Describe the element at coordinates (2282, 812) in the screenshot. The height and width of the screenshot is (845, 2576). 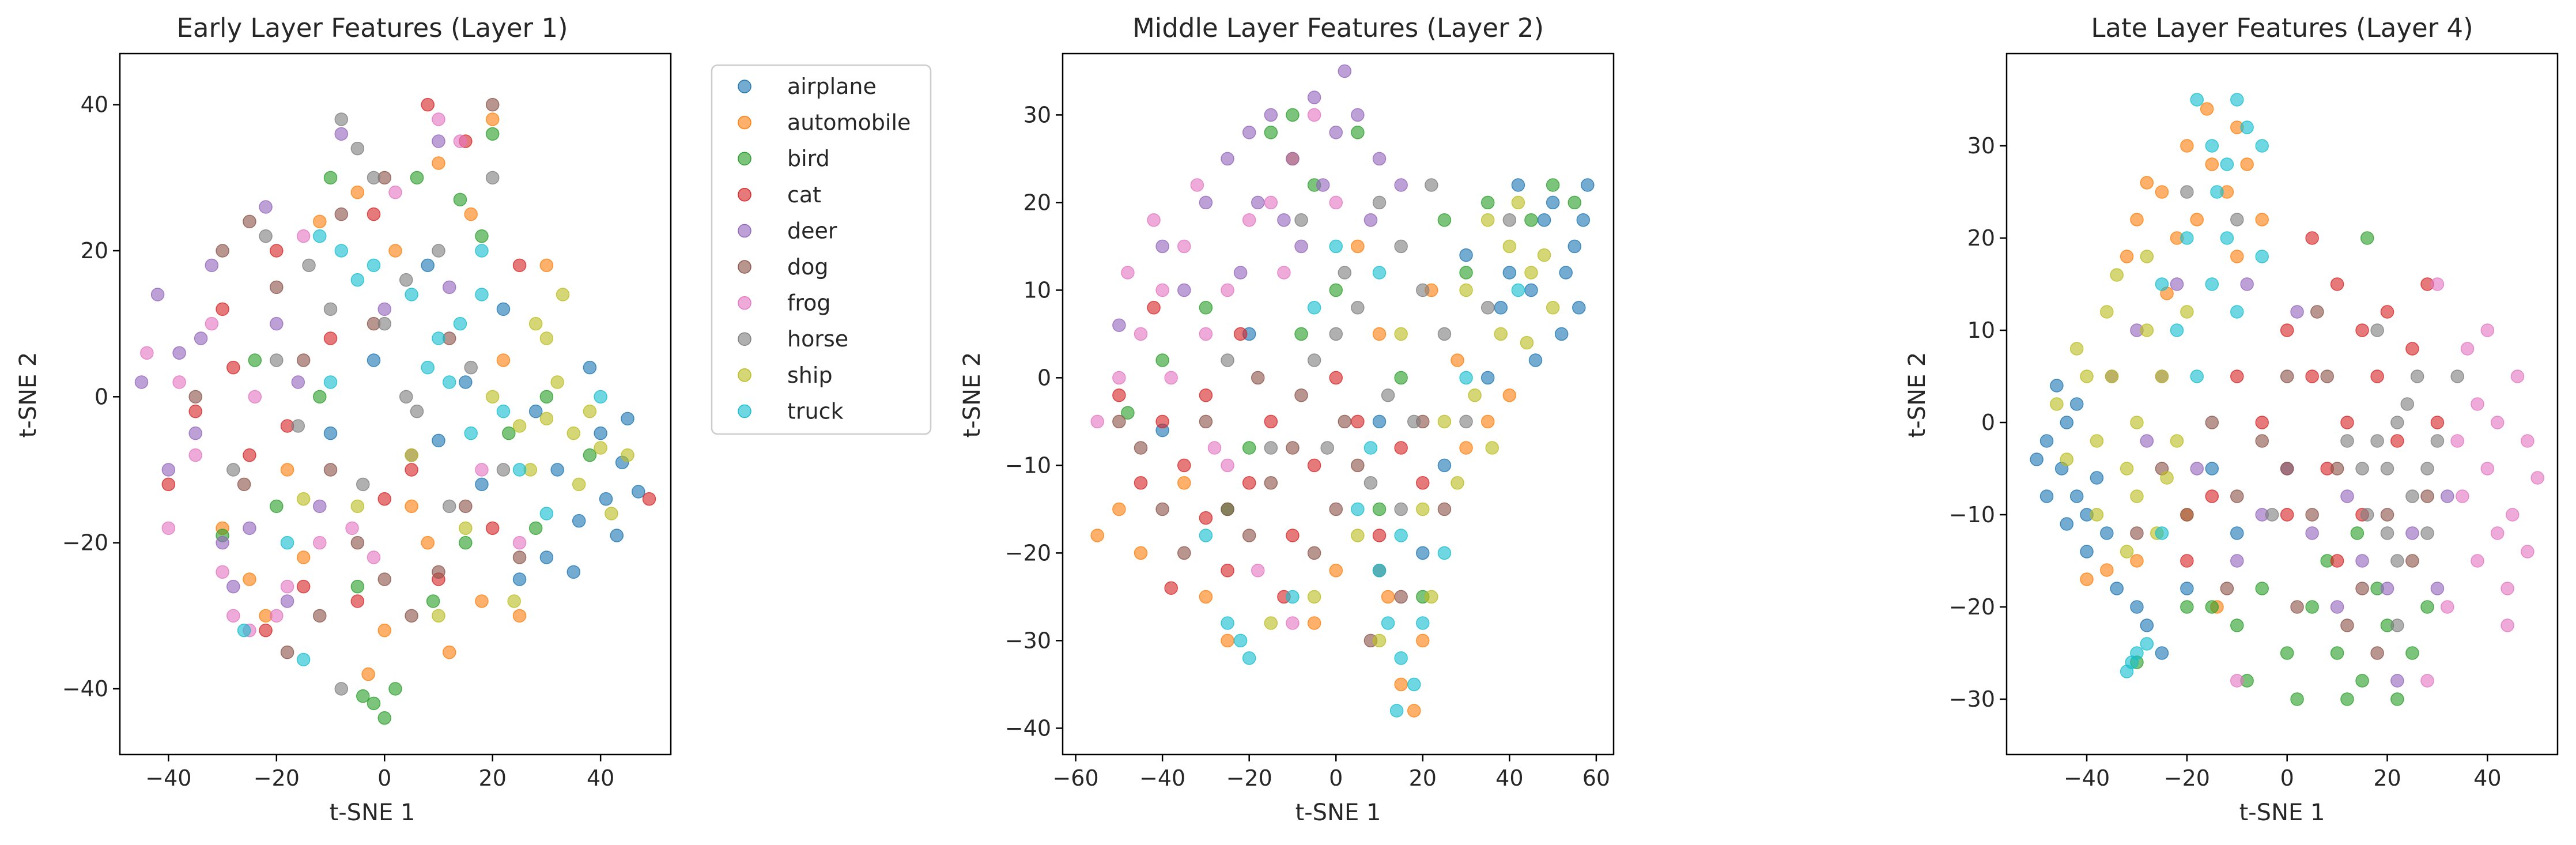
I see `x-axis-label: t-SNE 1` at that location.